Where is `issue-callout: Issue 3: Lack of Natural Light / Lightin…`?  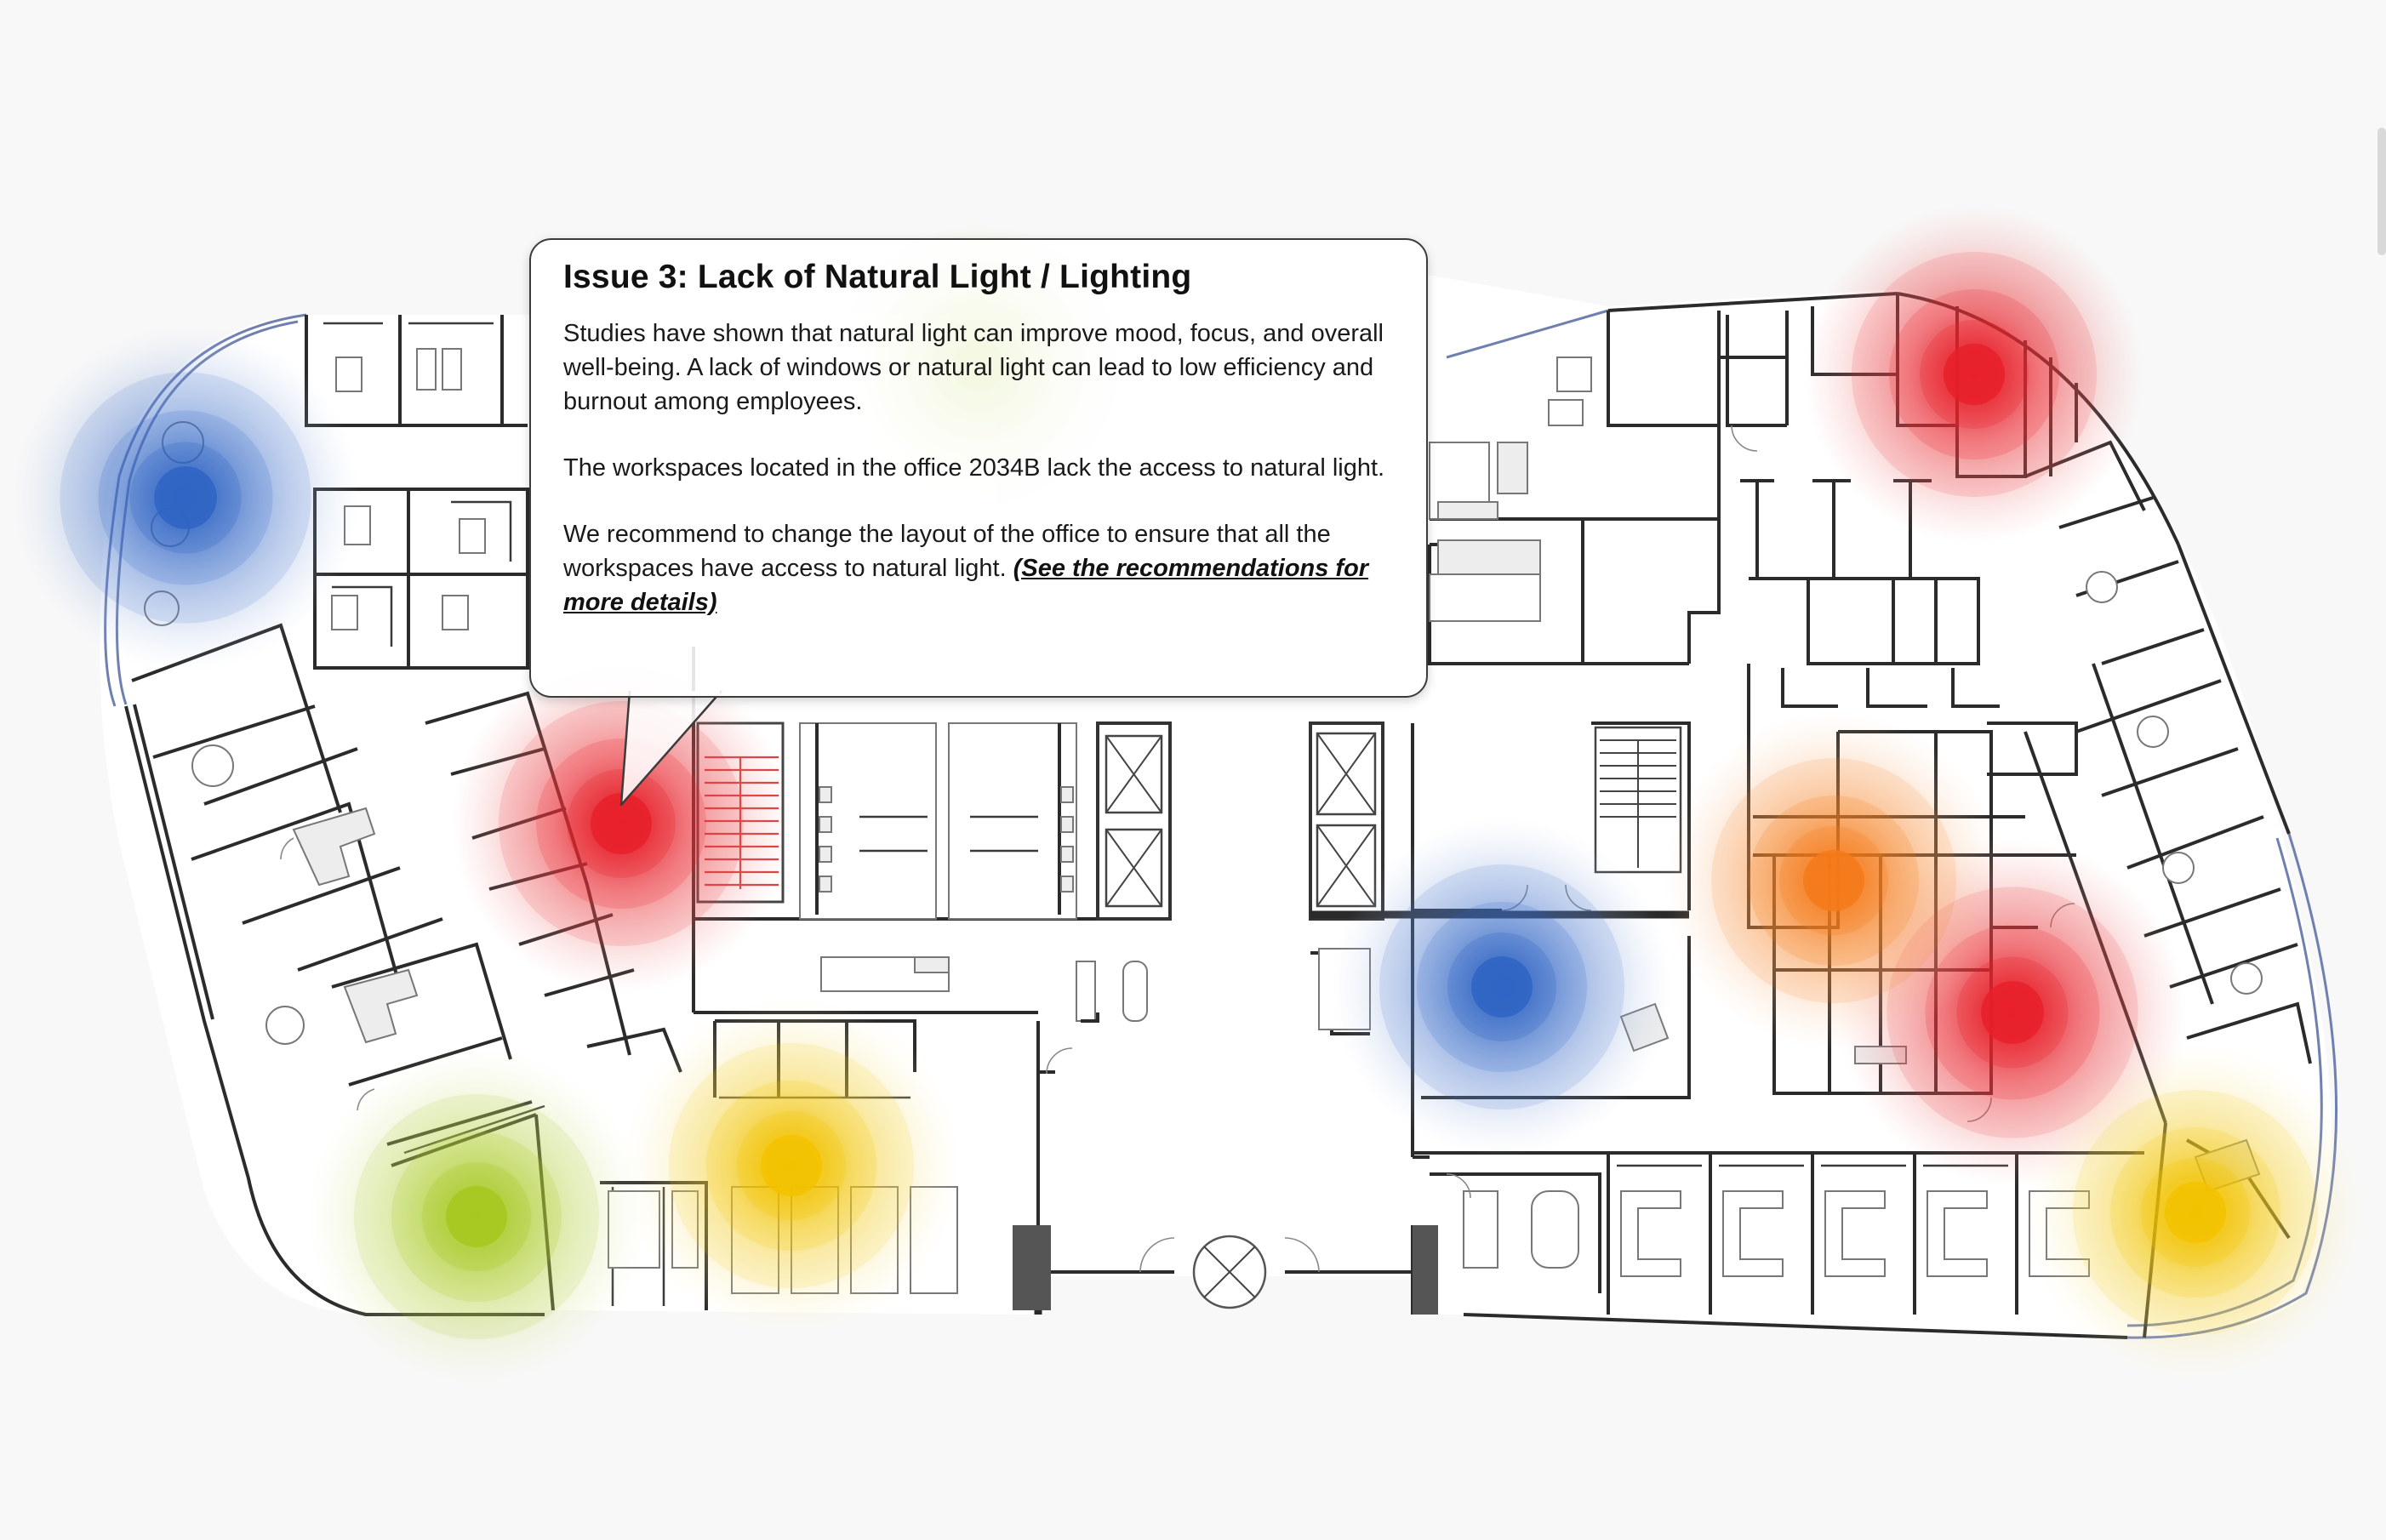
issue-callout: Issue 3: Lack of Natural Light / Lightin… is located at coordinates (978, 468).